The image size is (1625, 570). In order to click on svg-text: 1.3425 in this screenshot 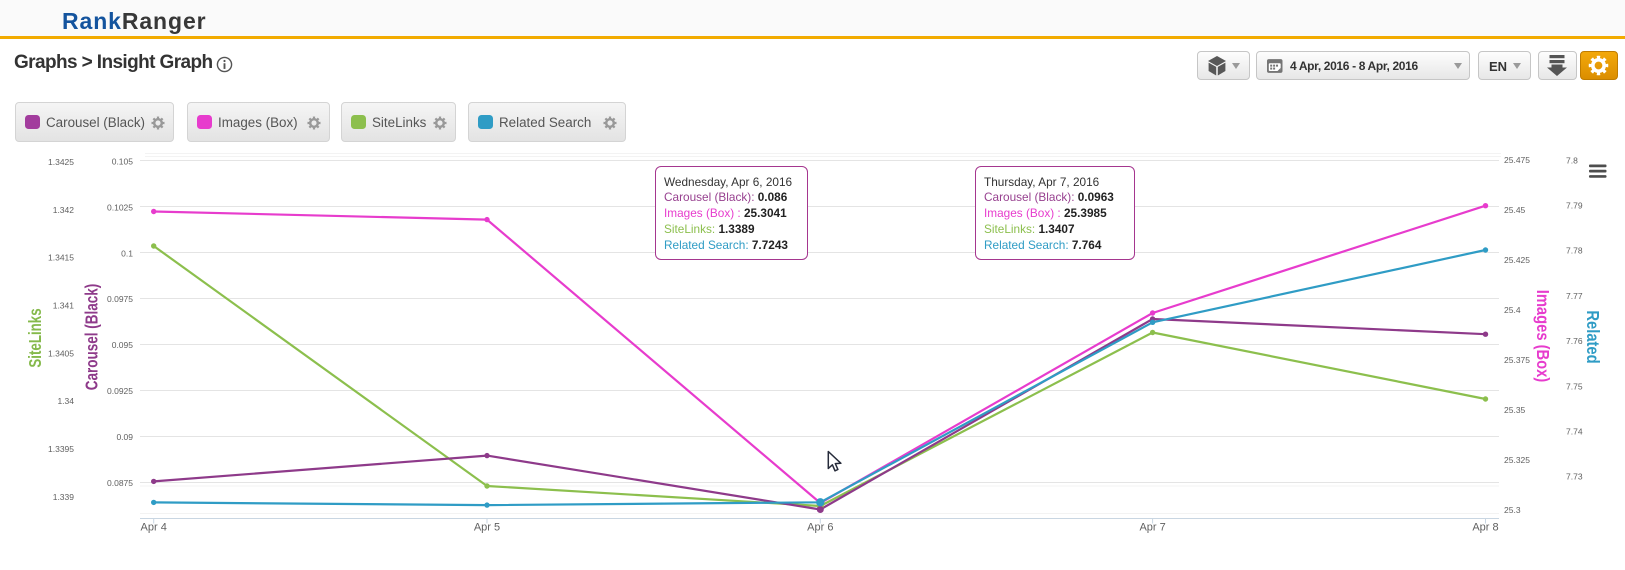, I will do `click(61, 162)`.